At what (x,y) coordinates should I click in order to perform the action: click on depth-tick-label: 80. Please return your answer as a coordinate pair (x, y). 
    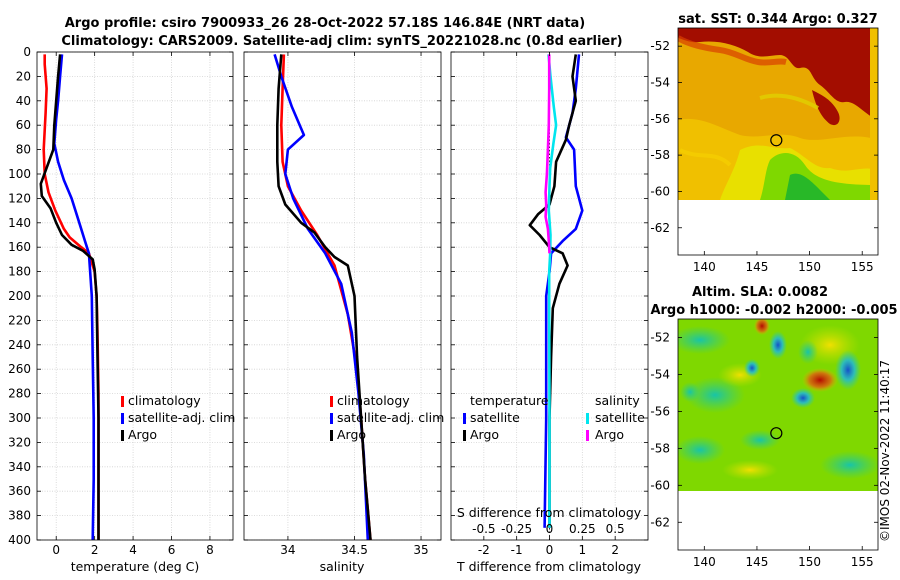
    Looking at the image, I should click on (23, 150).